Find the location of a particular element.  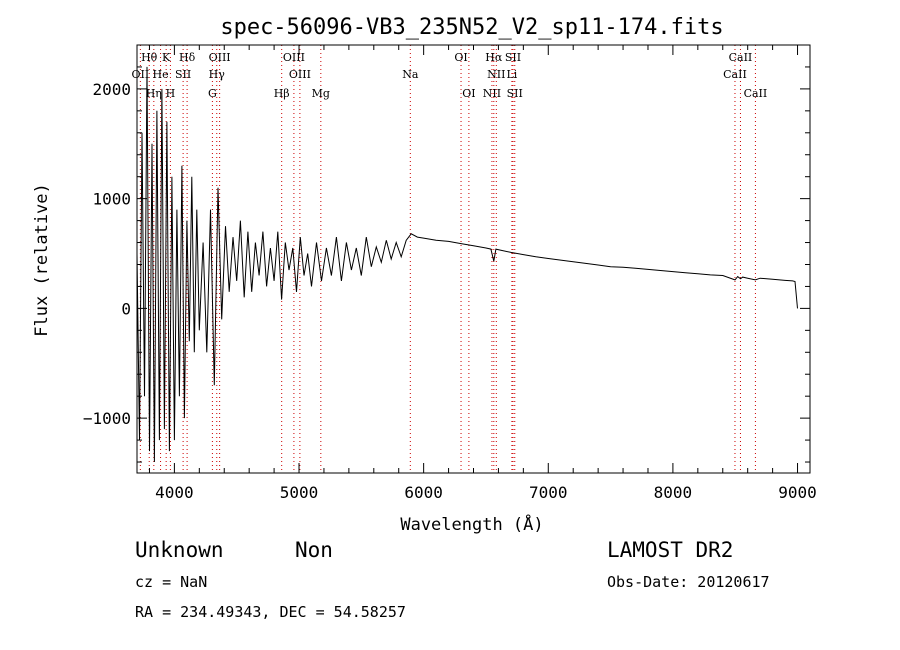

spectral-line-label: Hα is located at coordinates (494, 57).